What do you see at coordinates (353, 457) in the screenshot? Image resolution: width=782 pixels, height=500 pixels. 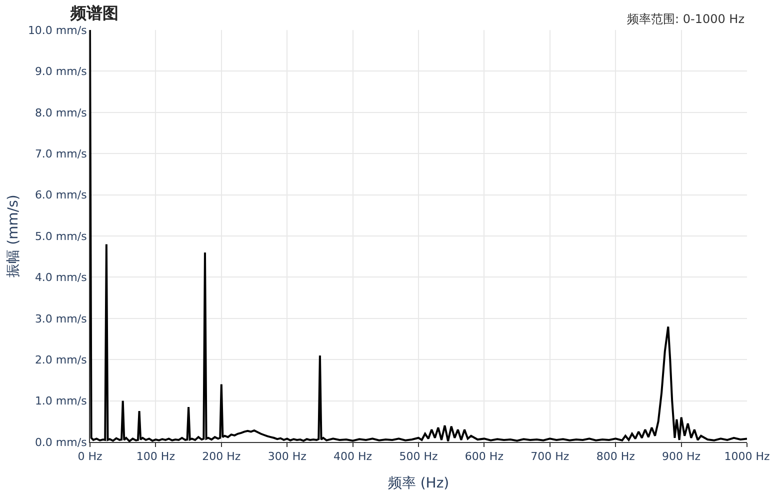 I see `x-tick-label: 400 Hz` at bounding box center [353, 457].